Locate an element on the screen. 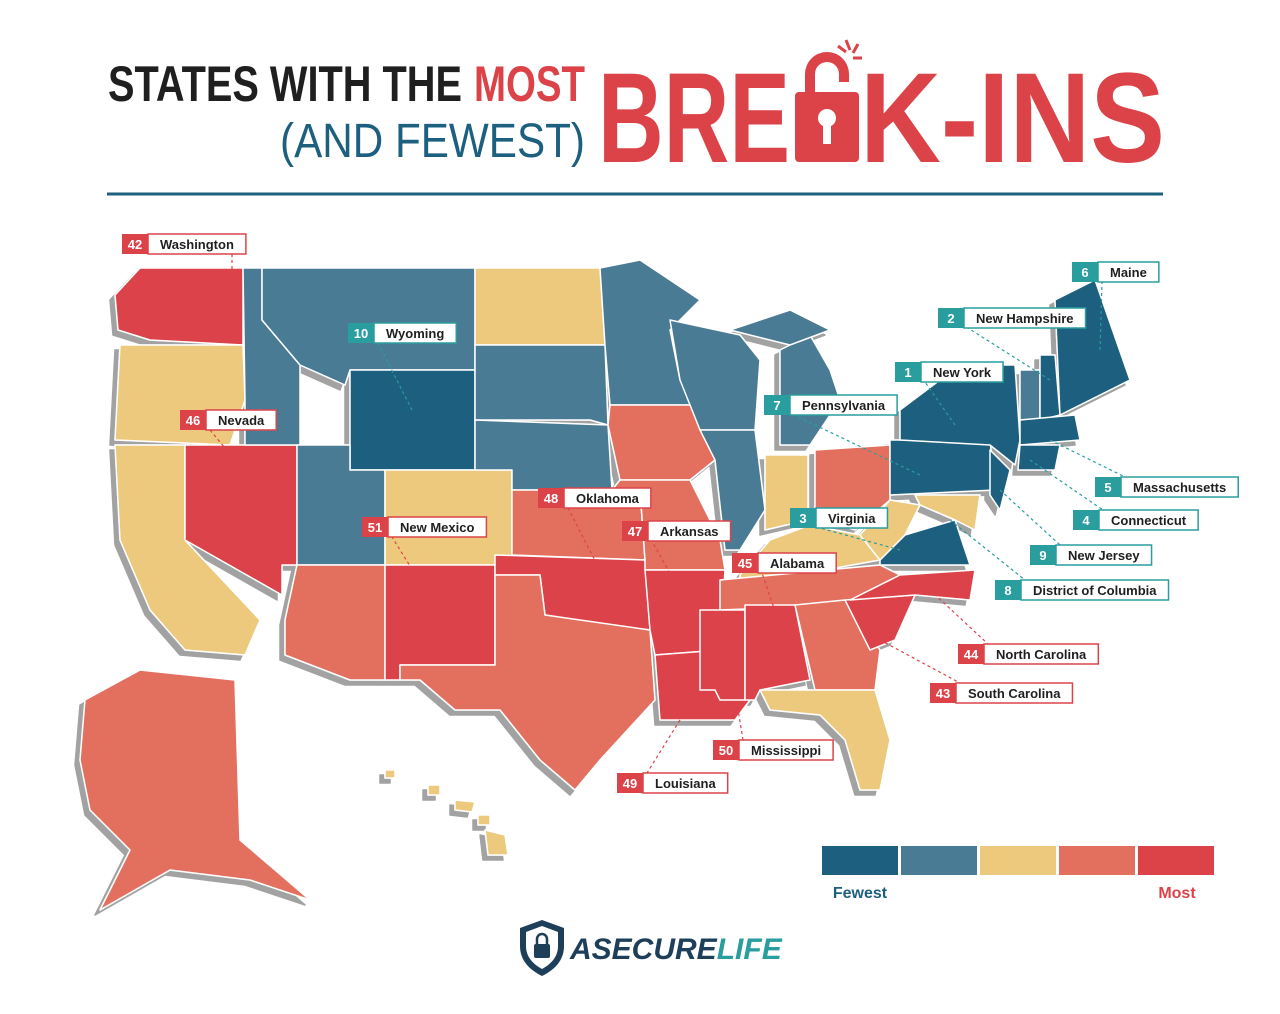  rank-number: 8 is located at coordinates (1007, 590).